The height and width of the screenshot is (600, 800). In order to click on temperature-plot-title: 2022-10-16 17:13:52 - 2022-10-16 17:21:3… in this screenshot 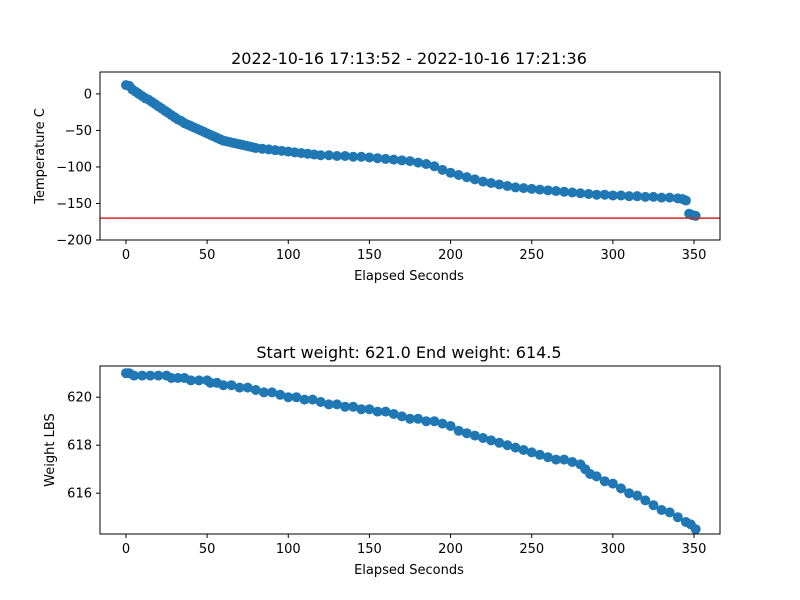, I will do `click(409, 58)`.